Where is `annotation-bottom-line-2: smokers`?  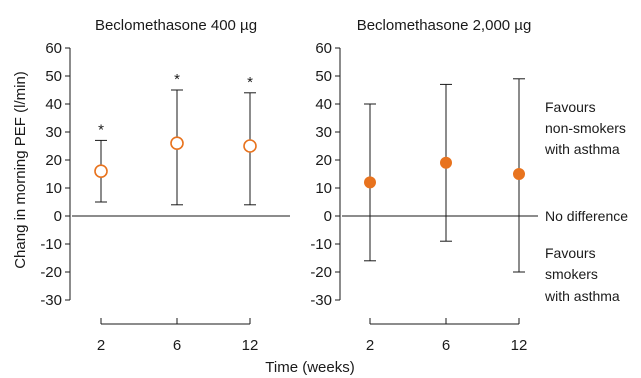 annotation-bottom-line-2: smokers is located at coordinates (571, 274).